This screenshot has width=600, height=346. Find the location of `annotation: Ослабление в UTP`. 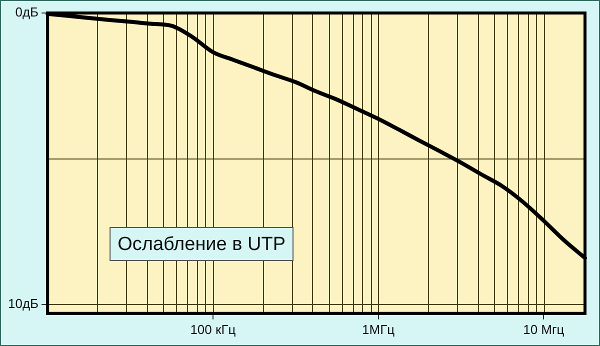

annotation: Ослабление в UTP is located at coordinates (202, 245).